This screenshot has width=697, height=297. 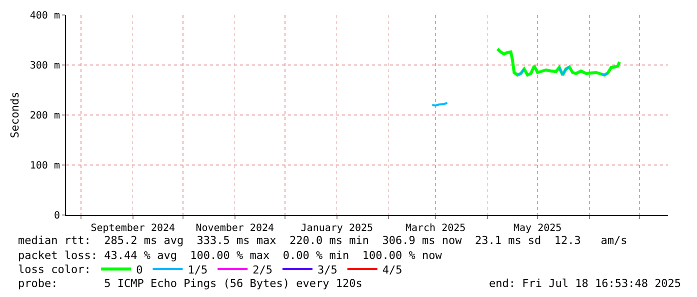 What do you see at coordinates (323, 240) in the screenshot?
I see `text: median rtt: 285.2 ms avg 333.5 ms max 220.0 ms min 306.9 ms now 23.1 ms sd 12.3 am/s` at bounding box center [323, 240].